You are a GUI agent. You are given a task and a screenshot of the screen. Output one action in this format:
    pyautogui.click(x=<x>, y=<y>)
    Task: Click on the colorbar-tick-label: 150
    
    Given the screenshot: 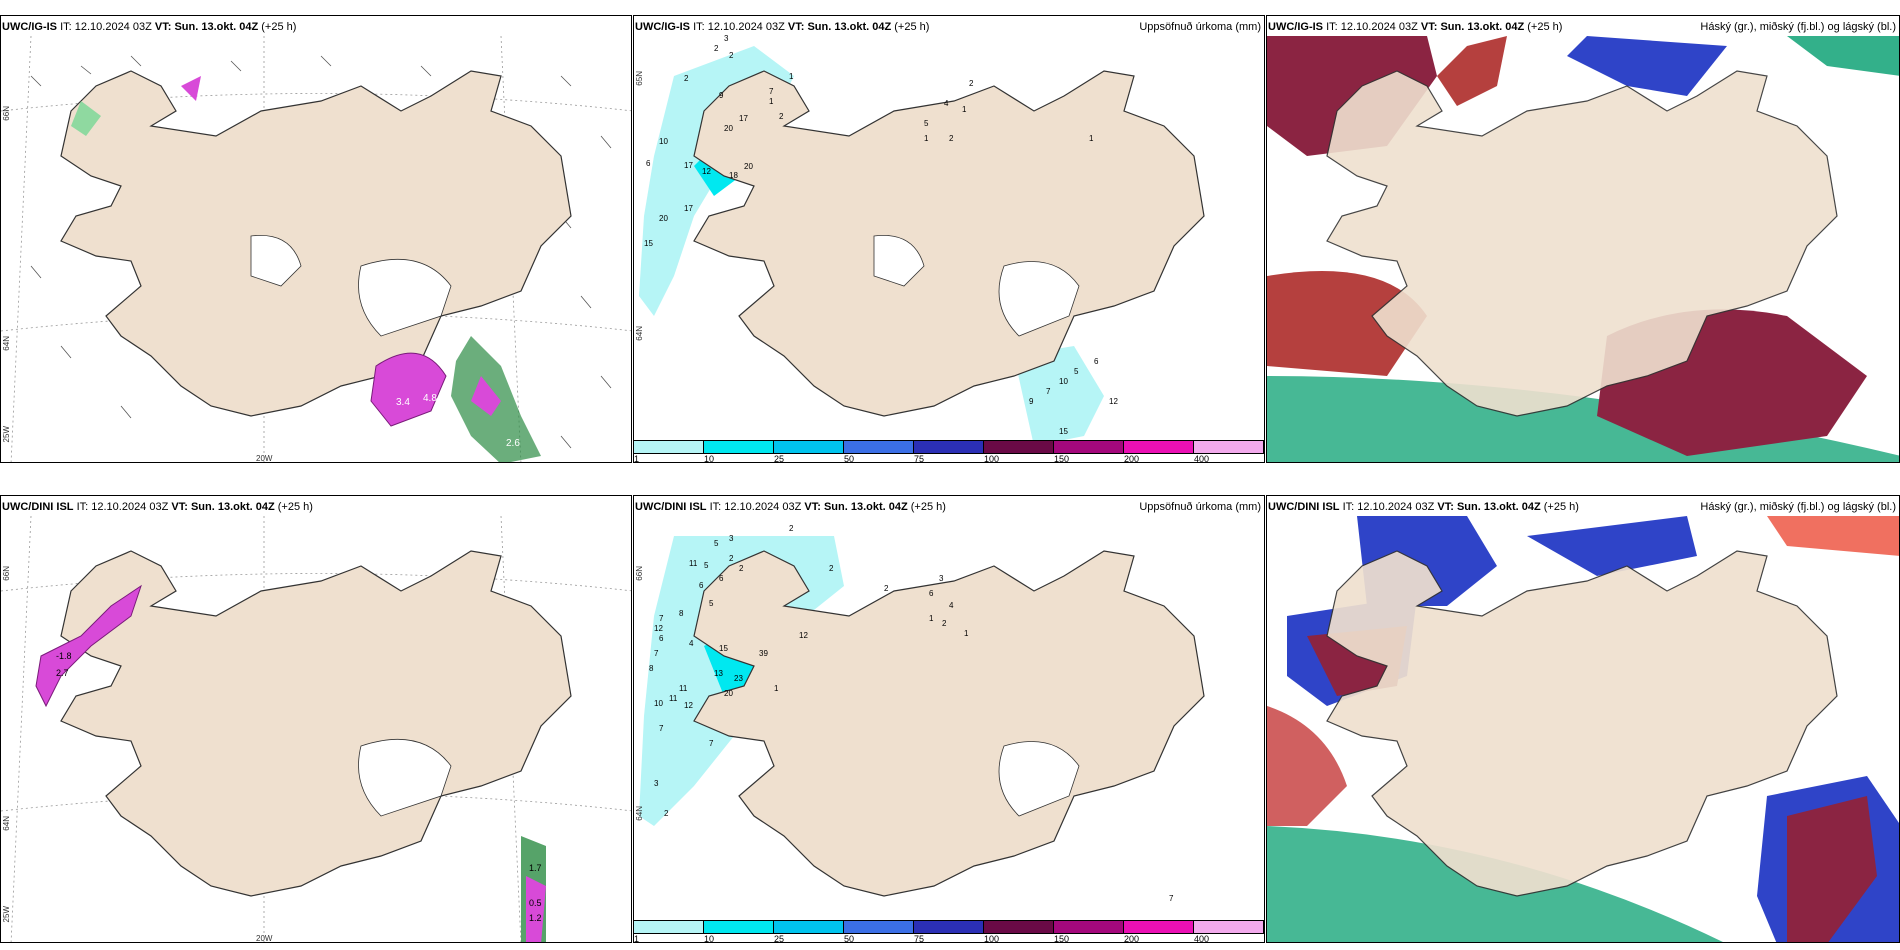 What is the action you would take?
    pyautogui.click(x=1062, y=458)
    